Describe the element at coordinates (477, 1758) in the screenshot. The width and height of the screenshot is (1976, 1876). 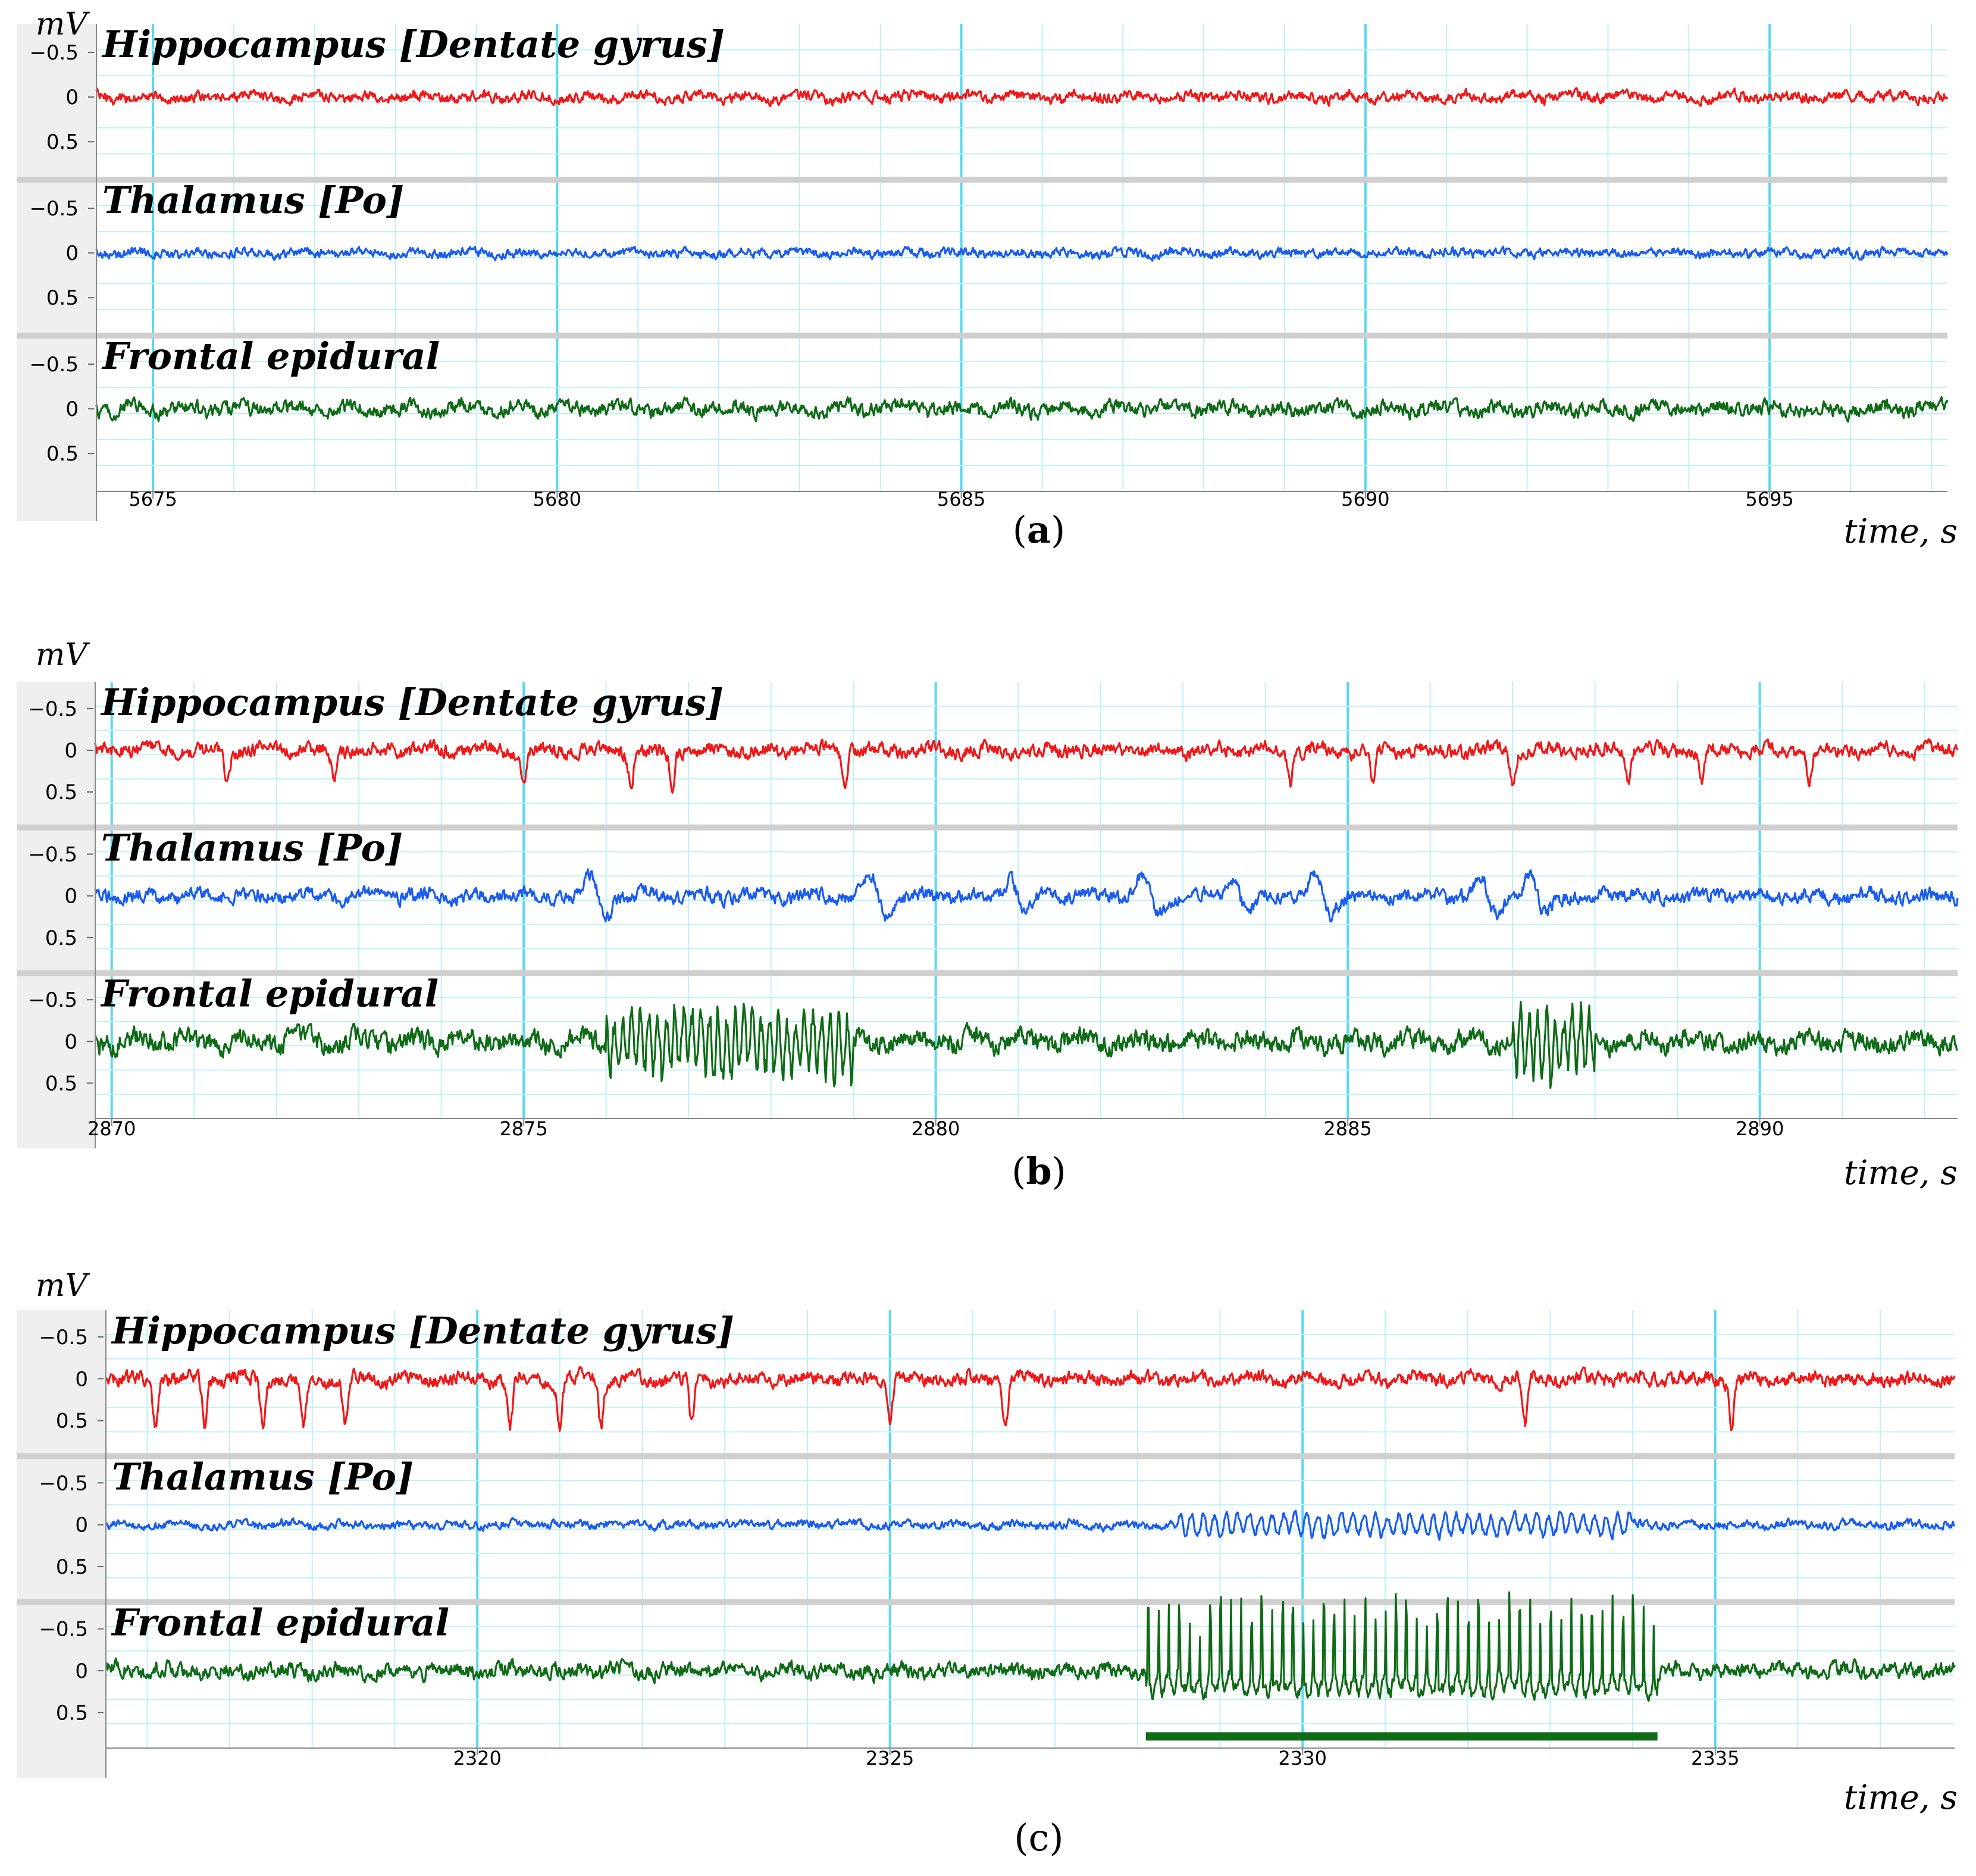
I see `x-tick-label: 2320` at that location.